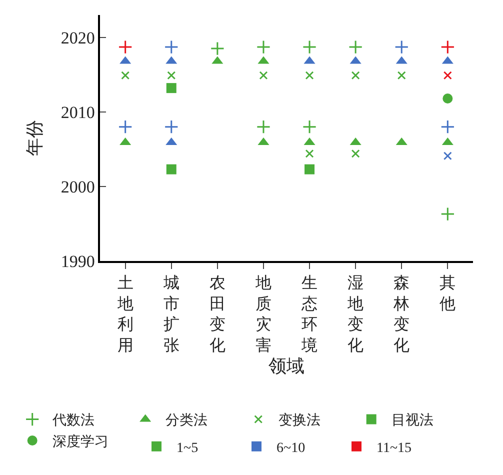 Image resolution: width=503 pixels, height=475 pixels. I want to click on x-tick-label: 农田变化, so click(217, 314).